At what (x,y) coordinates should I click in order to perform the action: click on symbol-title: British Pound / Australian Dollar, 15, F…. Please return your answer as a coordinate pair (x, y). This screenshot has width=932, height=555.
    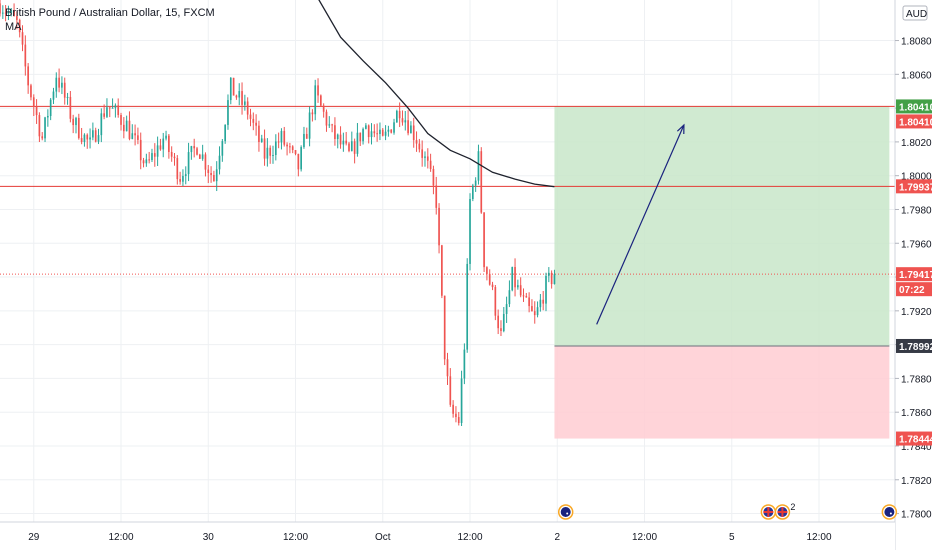
    Looking at the image, I should click on (110, 13).